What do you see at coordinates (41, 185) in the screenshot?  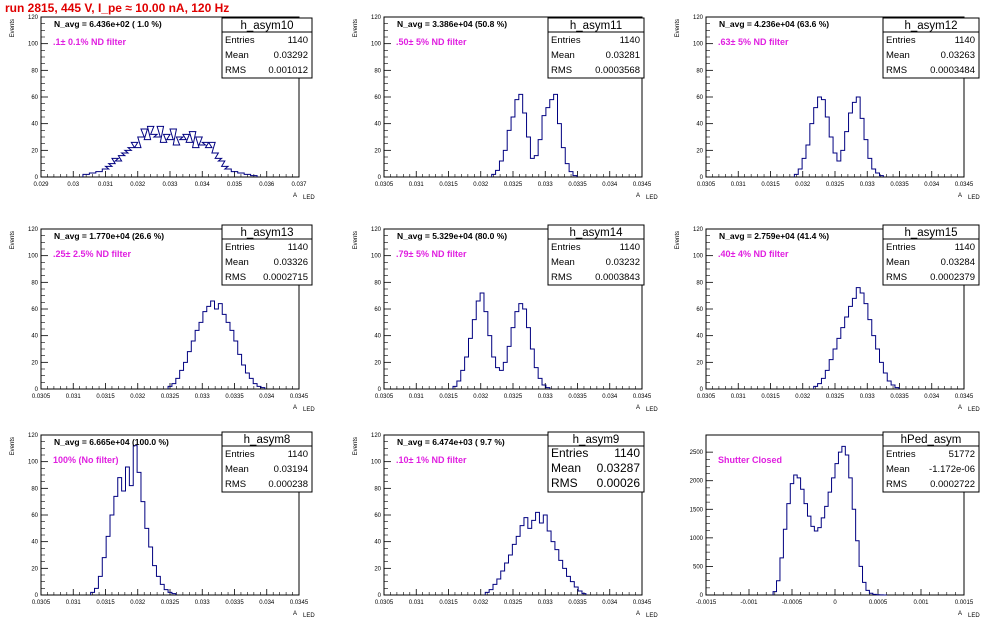 I see `x-tick-label: 0.029` at bounding box center [41, 185].